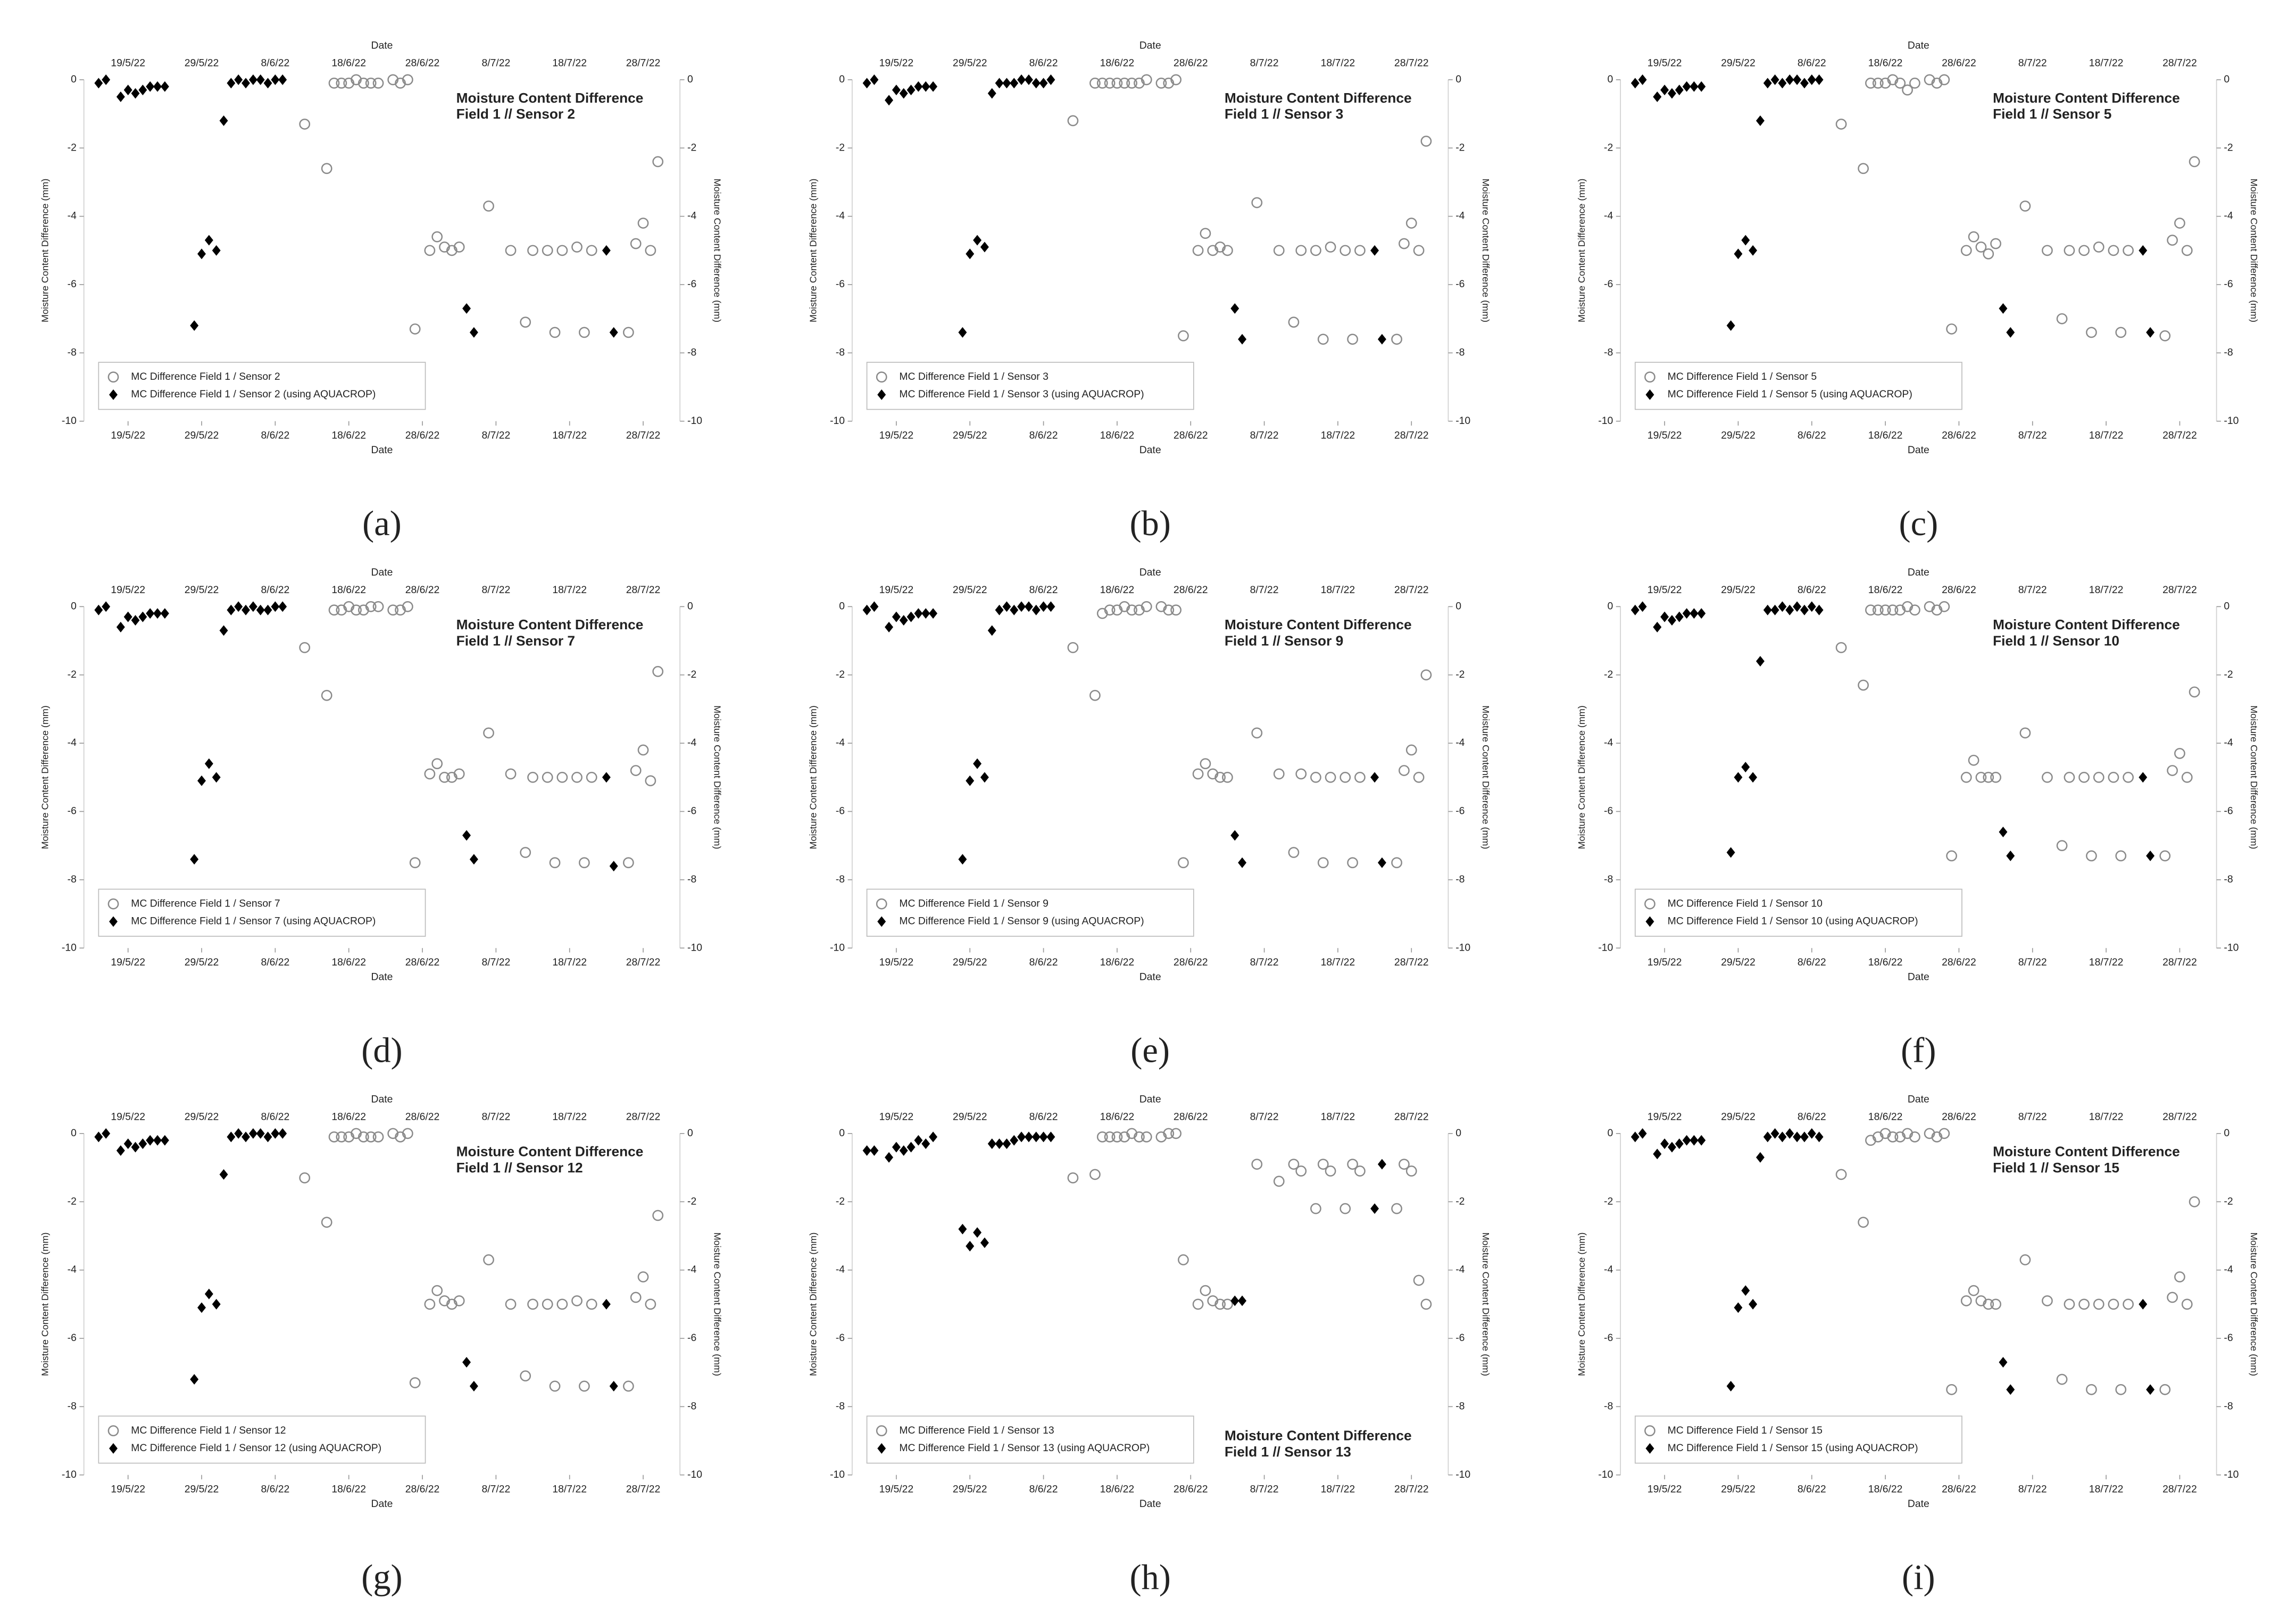  I want to click on y2-tick-label: 0, so click(690, 606).